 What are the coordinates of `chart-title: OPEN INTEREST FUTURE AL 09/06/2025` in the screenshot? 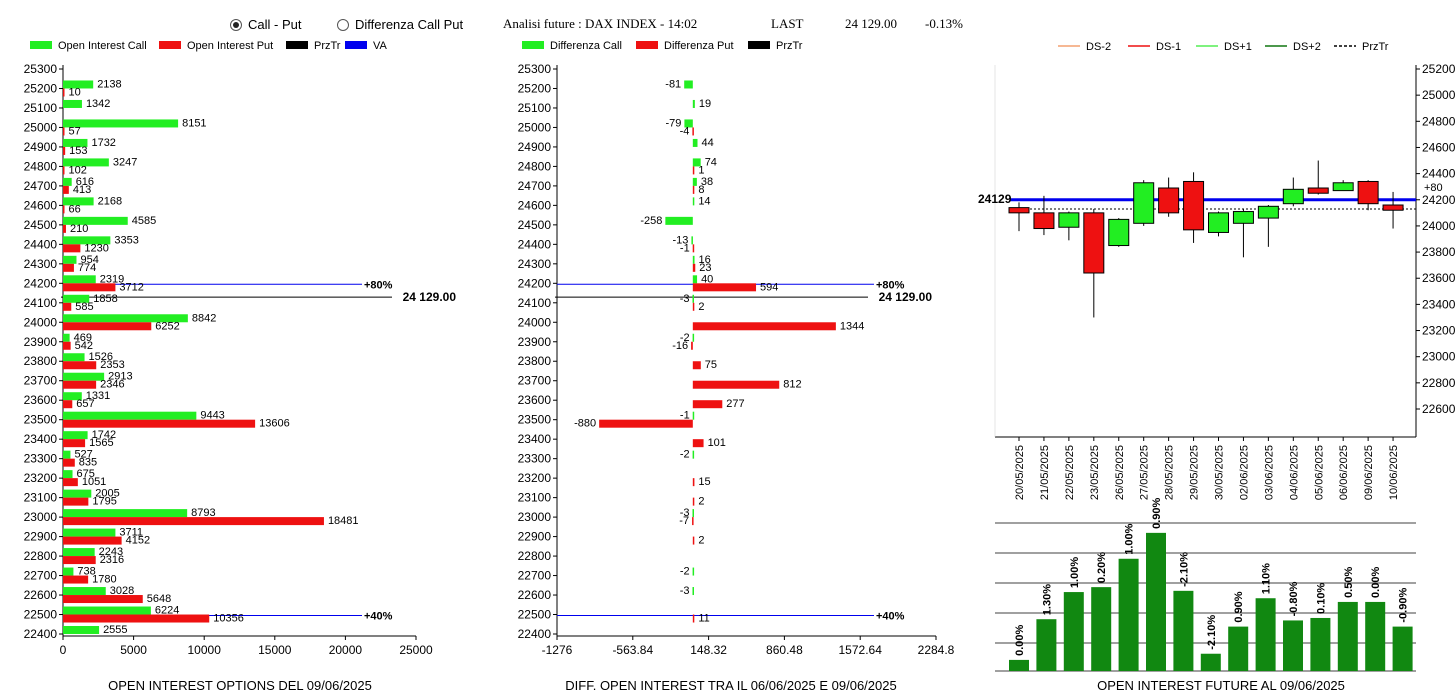 It's located at (1221, 684).